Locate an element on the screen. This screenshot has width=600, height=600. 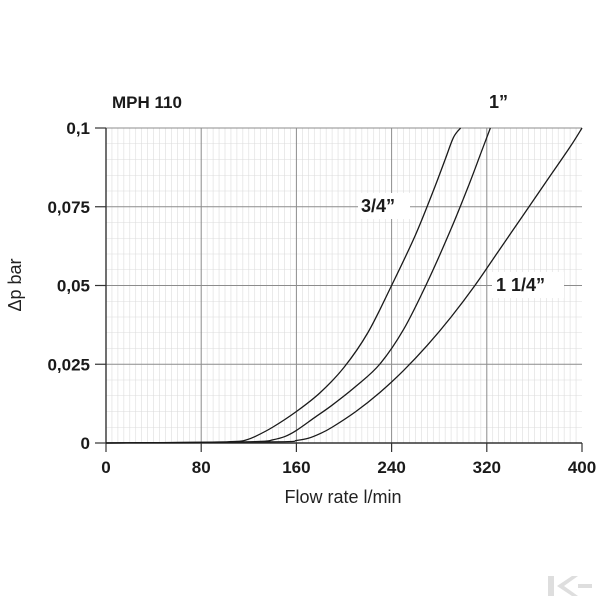
x-tick-label: 320 is located at coordinates (487, 467).